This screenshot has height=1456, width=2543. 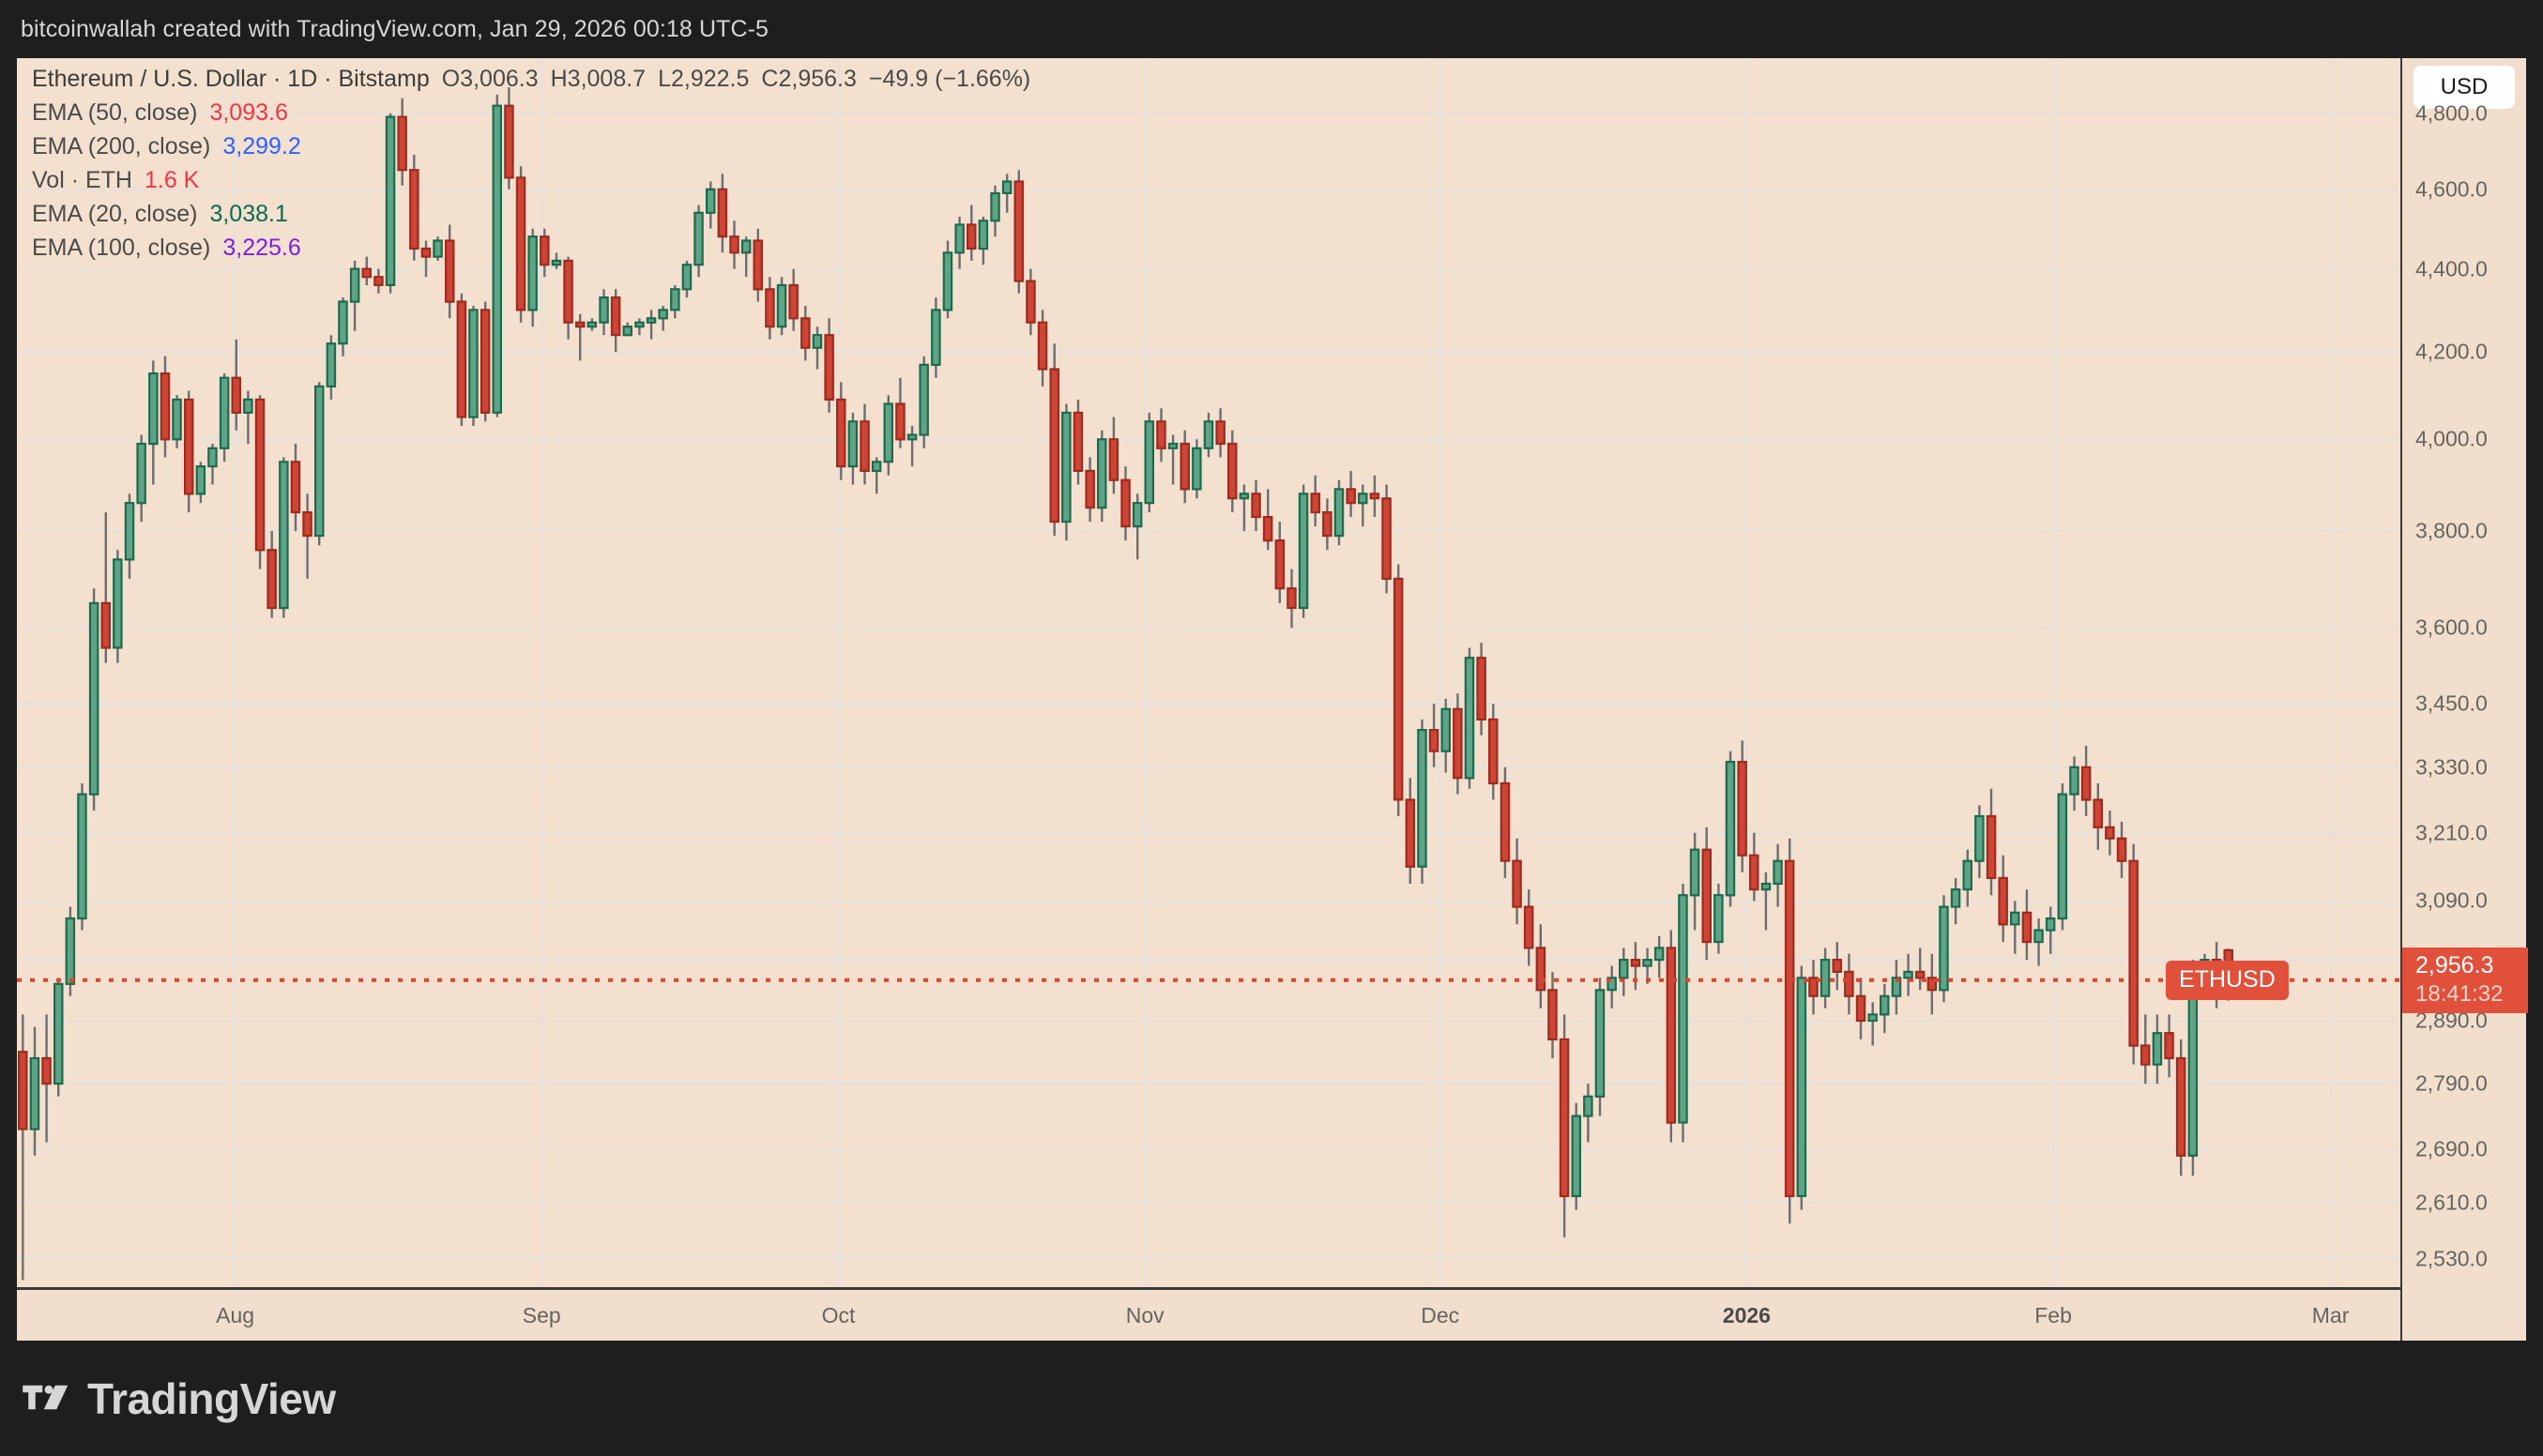 What do you see at coordinates (46, 1397) in the screenshot?
I see `tradingview-mark-icon` at bounding box center [46, 1397].